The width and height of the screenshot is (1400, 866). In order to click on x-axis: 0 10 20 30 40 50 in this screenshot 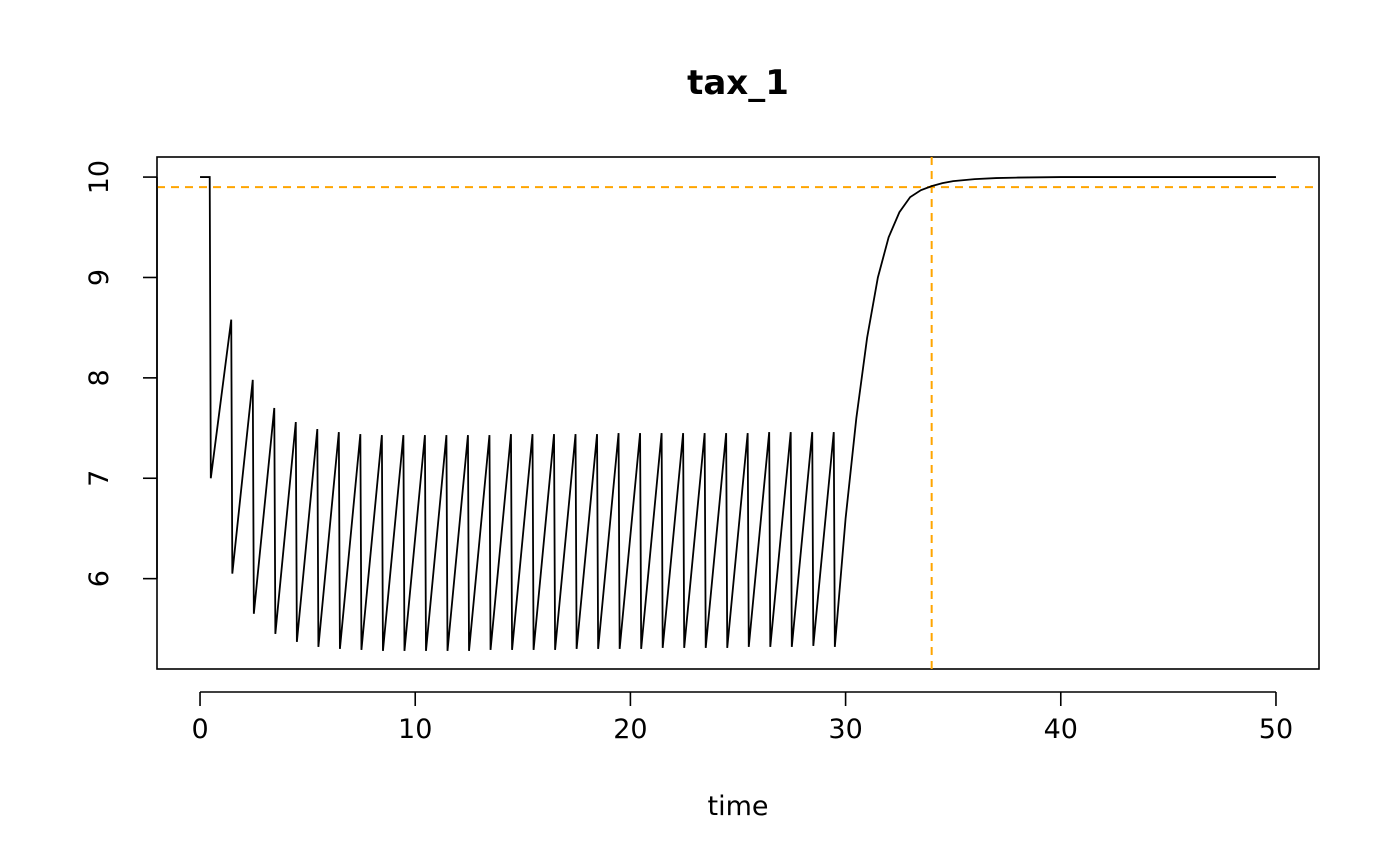, I will do `click(742, 718)`.